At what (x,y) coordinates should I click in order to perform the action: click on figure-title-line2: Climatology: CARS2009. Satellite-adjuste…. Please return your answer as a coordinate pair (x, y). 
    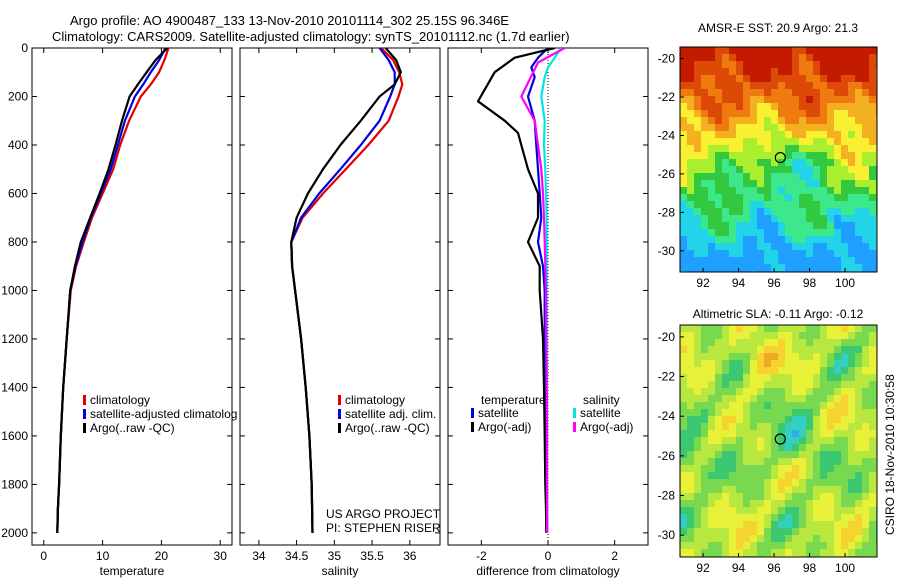
    Looking at the image, I should click on (311, 36).